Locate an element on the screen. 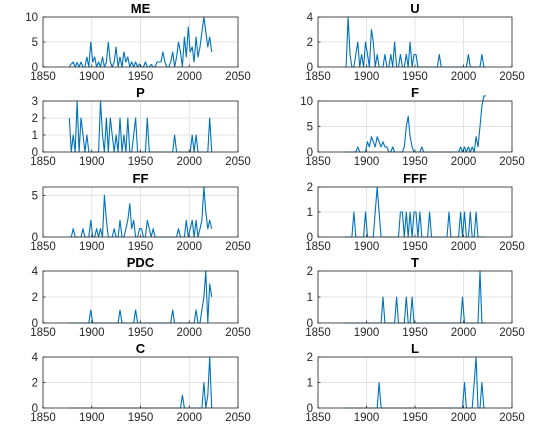 The width and height of the screenshot is (550, 433). subplot-title: FF is located at coordinates (141, 178).